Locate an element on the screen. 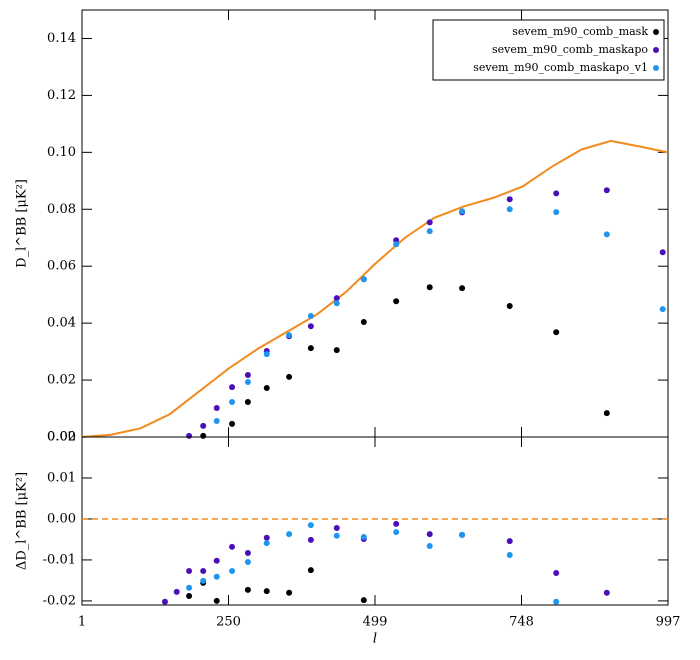 The height and width of the screenshot is (660, 700). x-tick-label: 1 is located at coordinates (82, 622).